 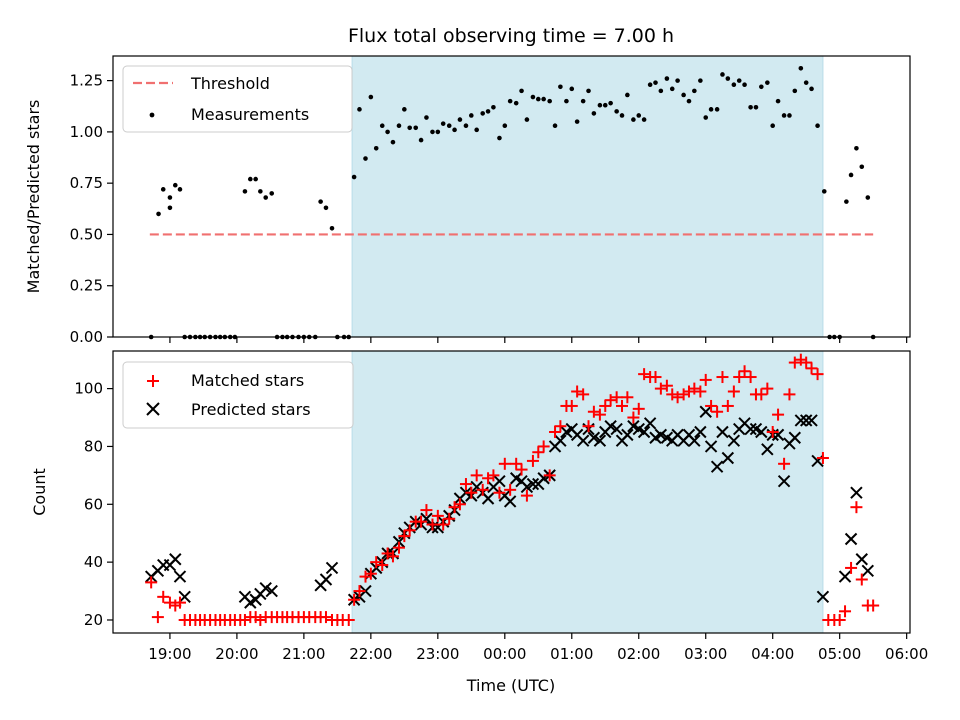 I want to click on legend-measurements-marker, so click(x=152, y=115).